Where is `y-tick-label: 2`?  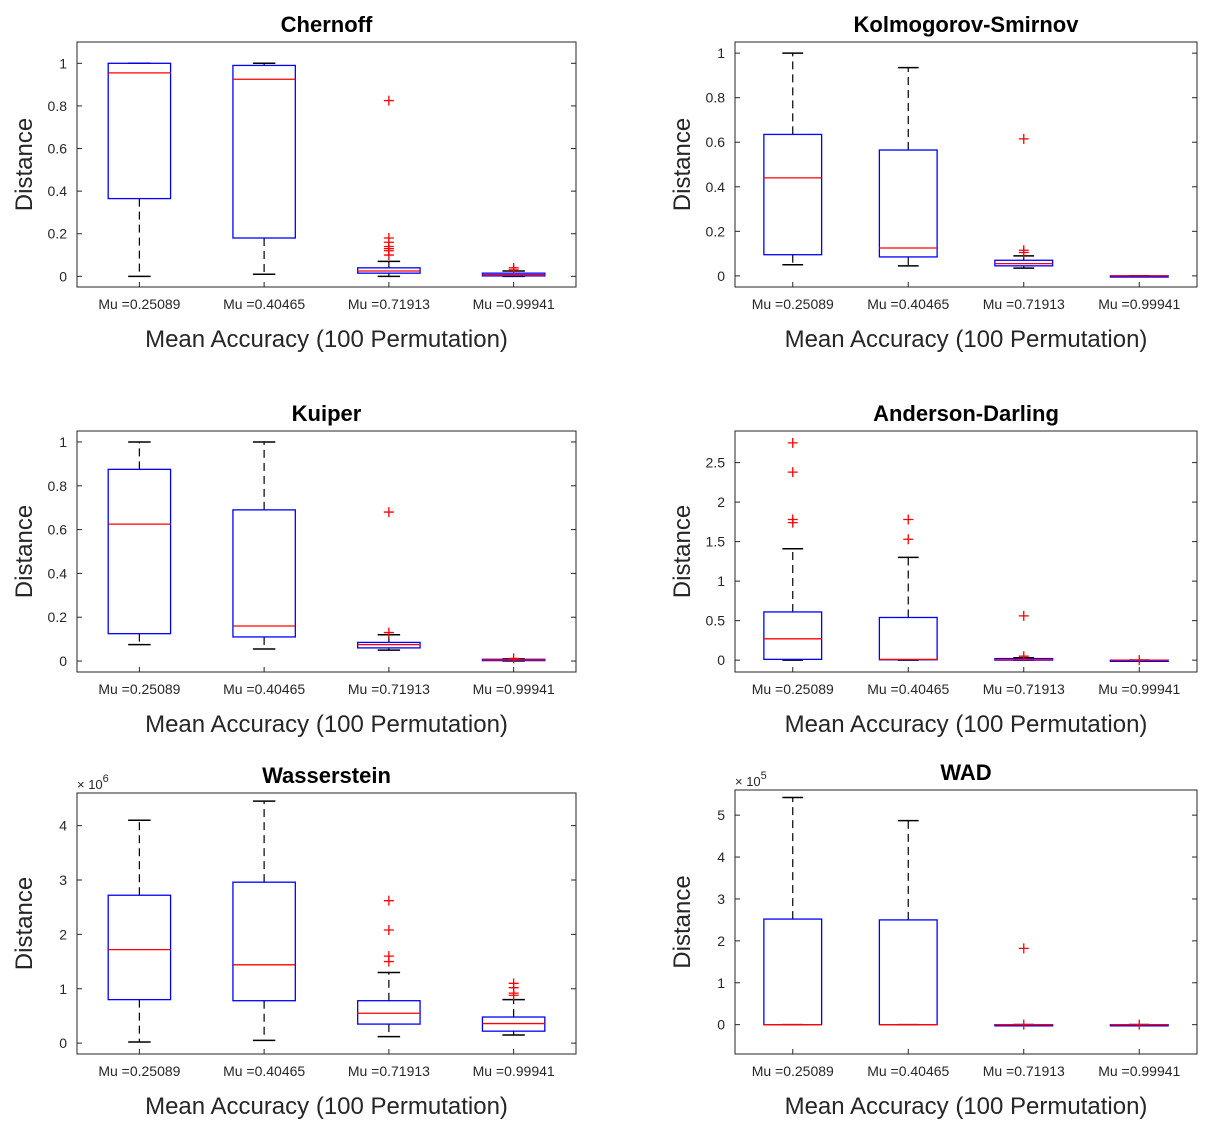 y-tick-label: 2 is located at coordinates (721, 502).